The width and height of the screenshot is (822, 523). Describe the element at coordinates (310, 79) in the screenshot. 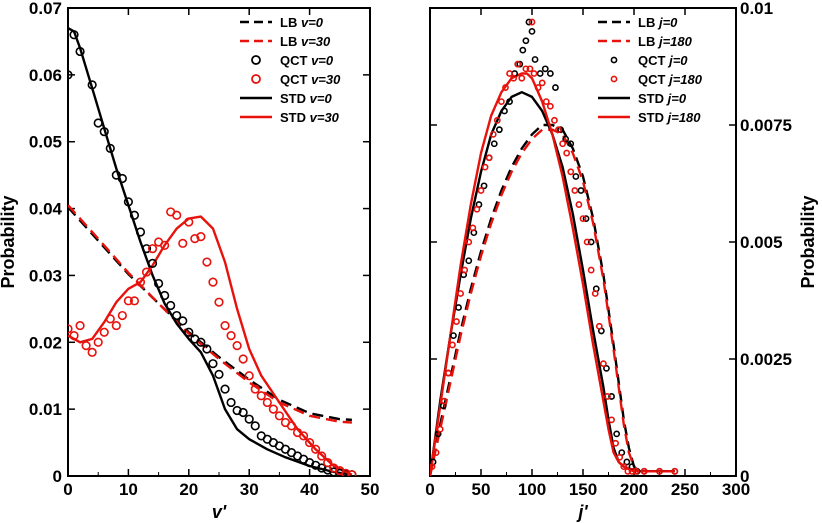

I see `legend-label: QCT v=30` at that location.